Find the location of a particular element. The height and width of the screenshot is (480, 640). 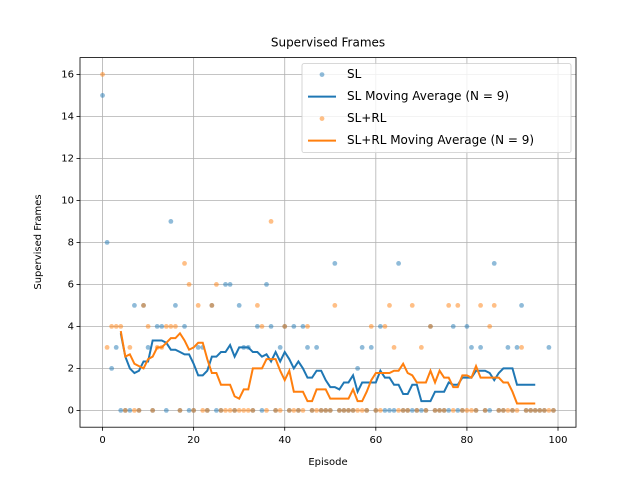

y-tick-label: 12 is located at coordinates (67, 158).